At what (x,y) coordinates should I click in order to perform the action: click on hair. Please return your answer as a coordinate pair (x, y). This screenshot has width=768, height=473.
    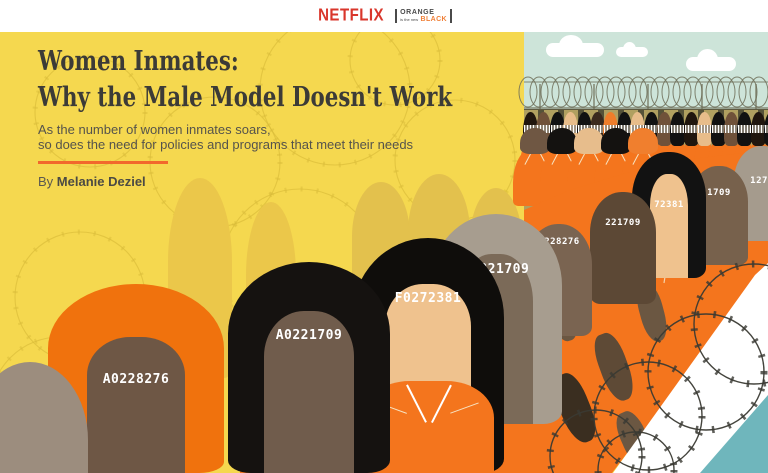
    Looking at the image, I should click on (623, 248).